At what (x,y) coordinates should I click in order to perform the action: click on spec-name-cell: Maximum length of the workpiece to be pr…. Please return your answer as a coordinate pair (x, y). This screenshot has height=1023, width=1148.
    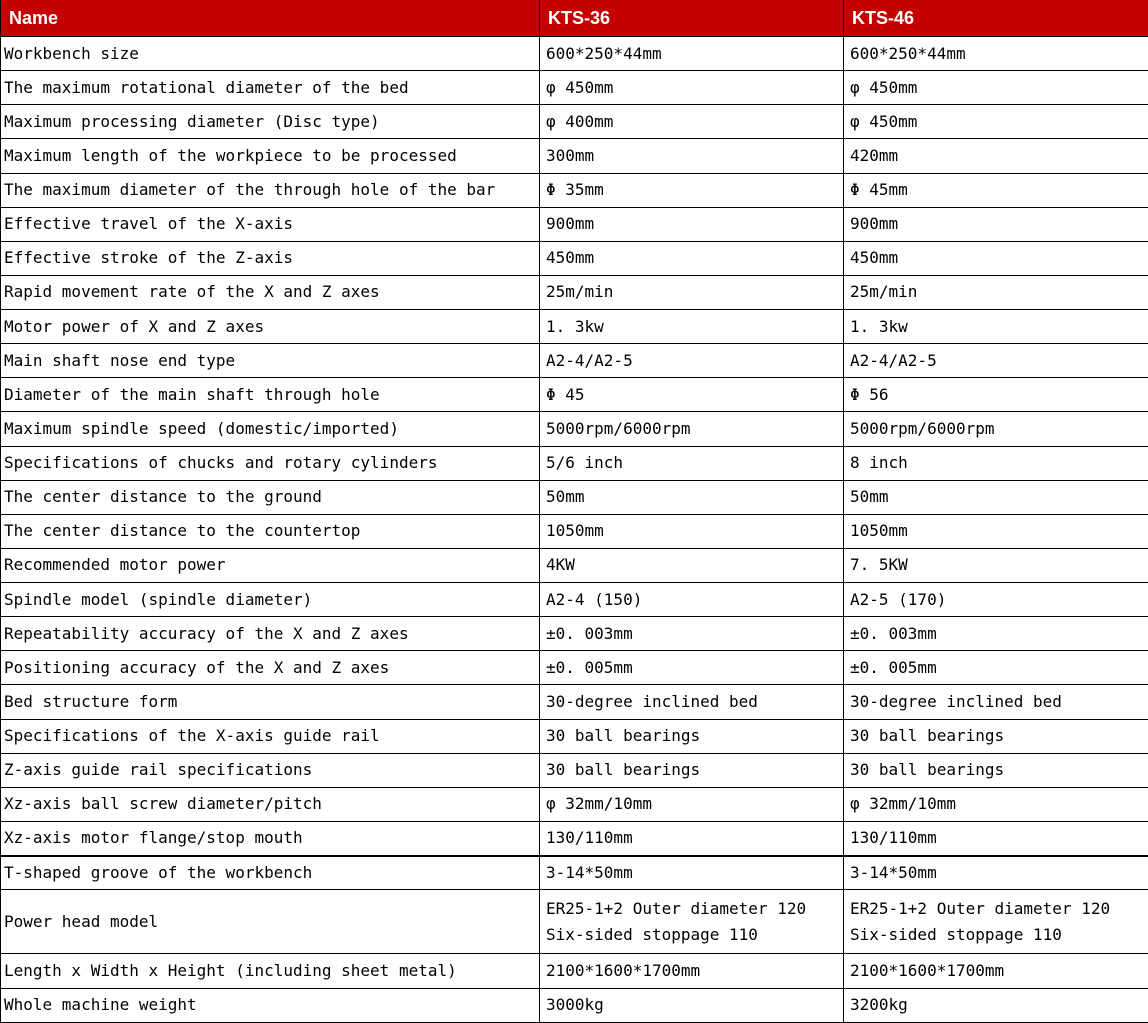
    Looking at the image, I should click on (270, 156).